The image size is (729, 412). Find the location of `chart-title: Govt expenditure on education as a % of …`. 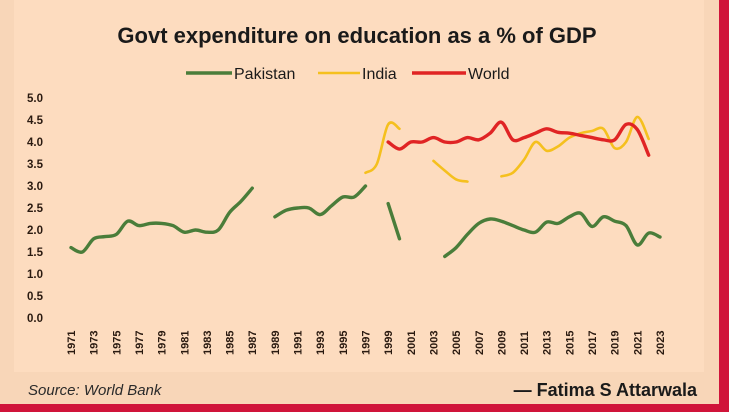

chart-title: Govt expenditure on education as a % of … is located at coordinates (356, 35).